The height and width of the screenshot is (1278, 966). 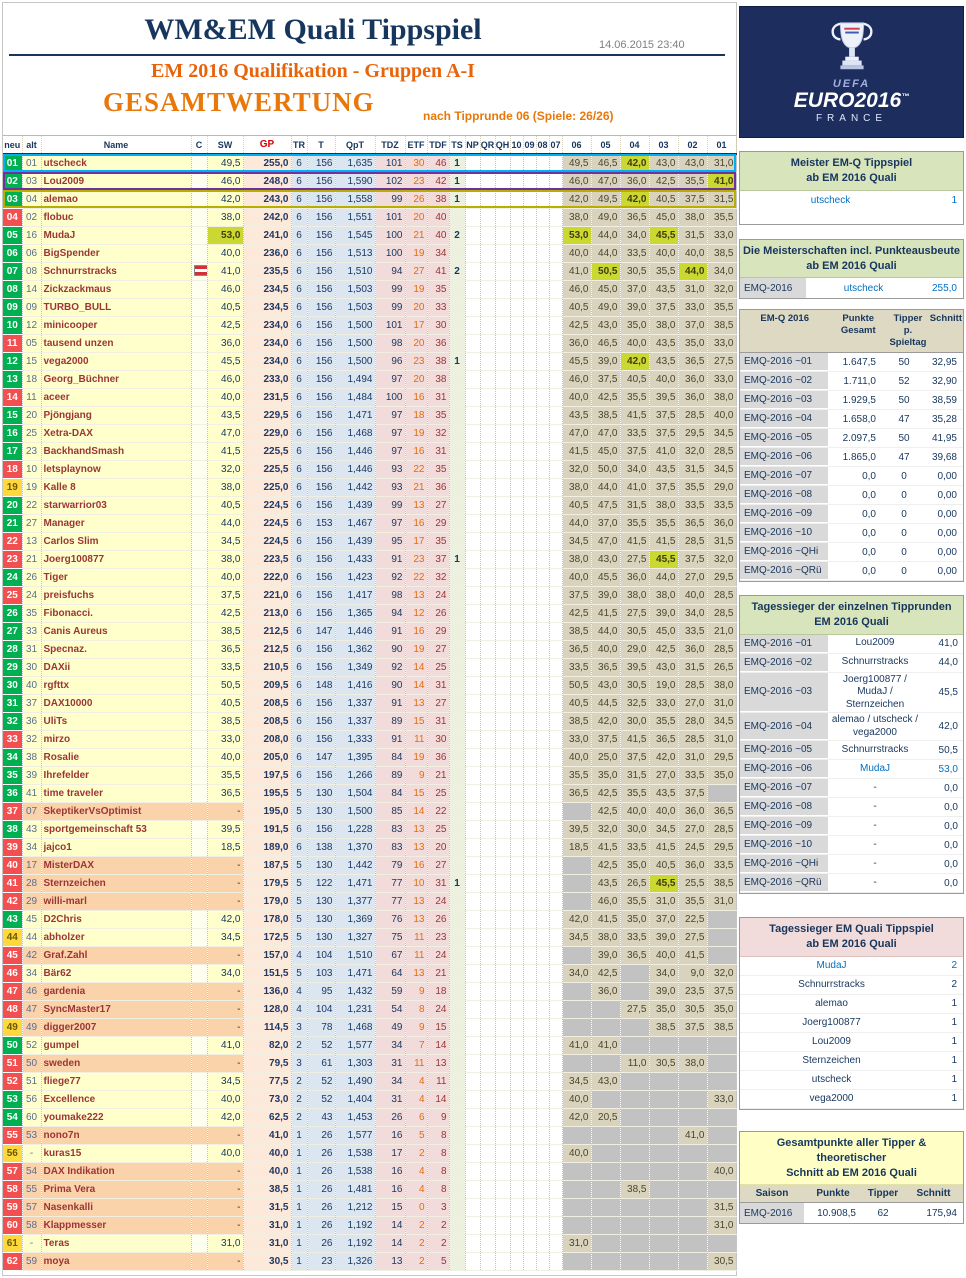 I want to click on total-header-points: Punkte, so click(x=833, y=1194).